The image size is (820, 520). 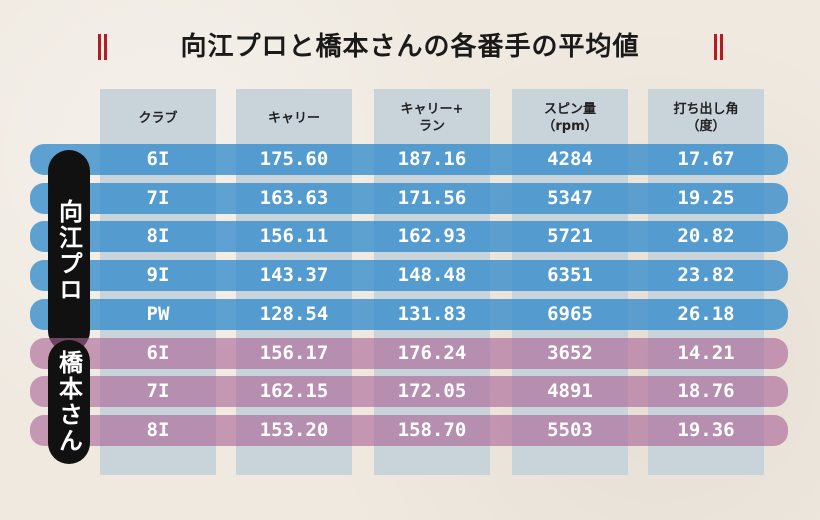 What do you see at coordinates (432, 236) in the screenshot?
I see `table-cell: 162.93` at bounding box center [432, 236].